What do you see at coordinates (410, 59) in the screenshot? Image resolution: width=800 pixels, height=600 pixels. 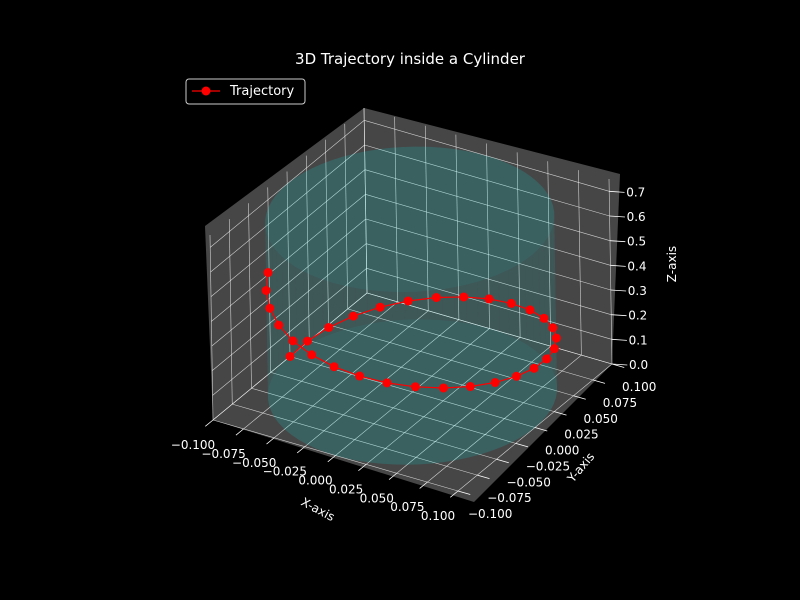 I see `chart-title: 3D Trajectory inside a Cylinder` at bounding box center [410, 59].